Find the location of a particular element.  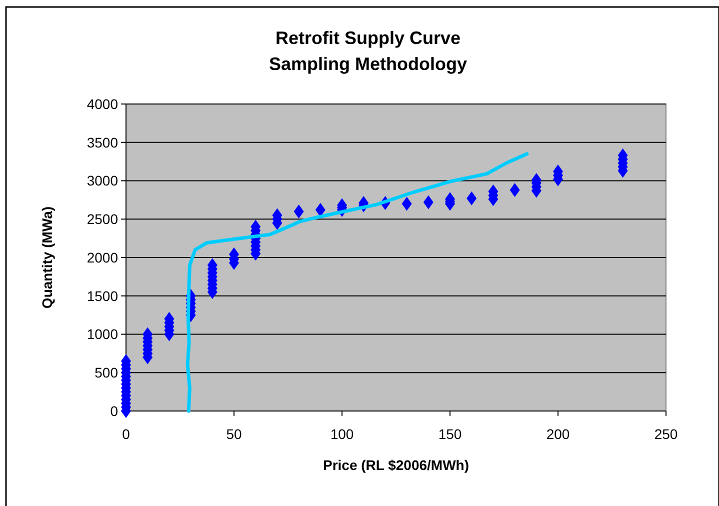

x-axis-title: Price (RL $2006/MWh) is located at coordinates (396, 465).